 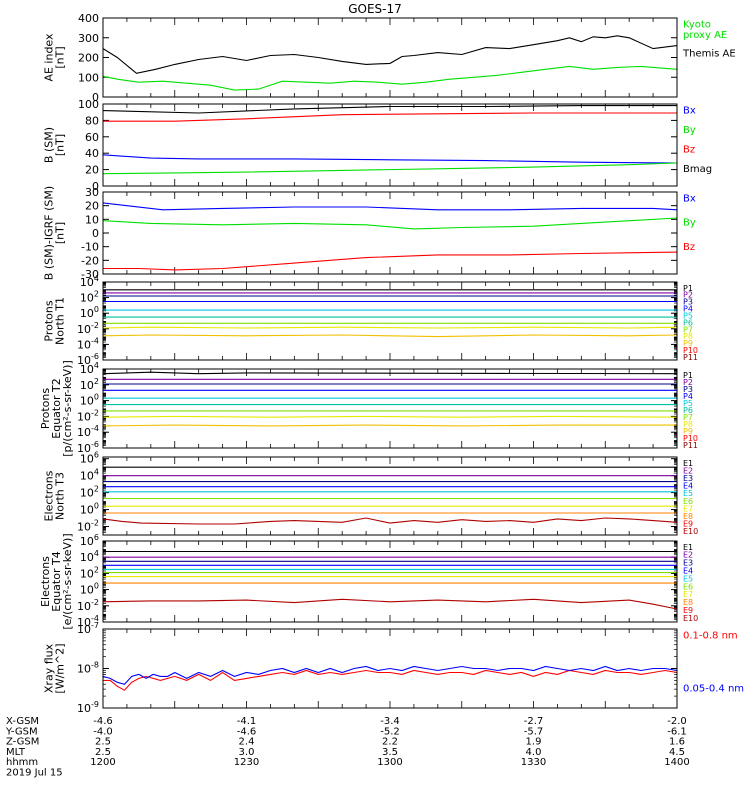 I want to click on x-tick-value: -2.0, so click(x=677, y=721).